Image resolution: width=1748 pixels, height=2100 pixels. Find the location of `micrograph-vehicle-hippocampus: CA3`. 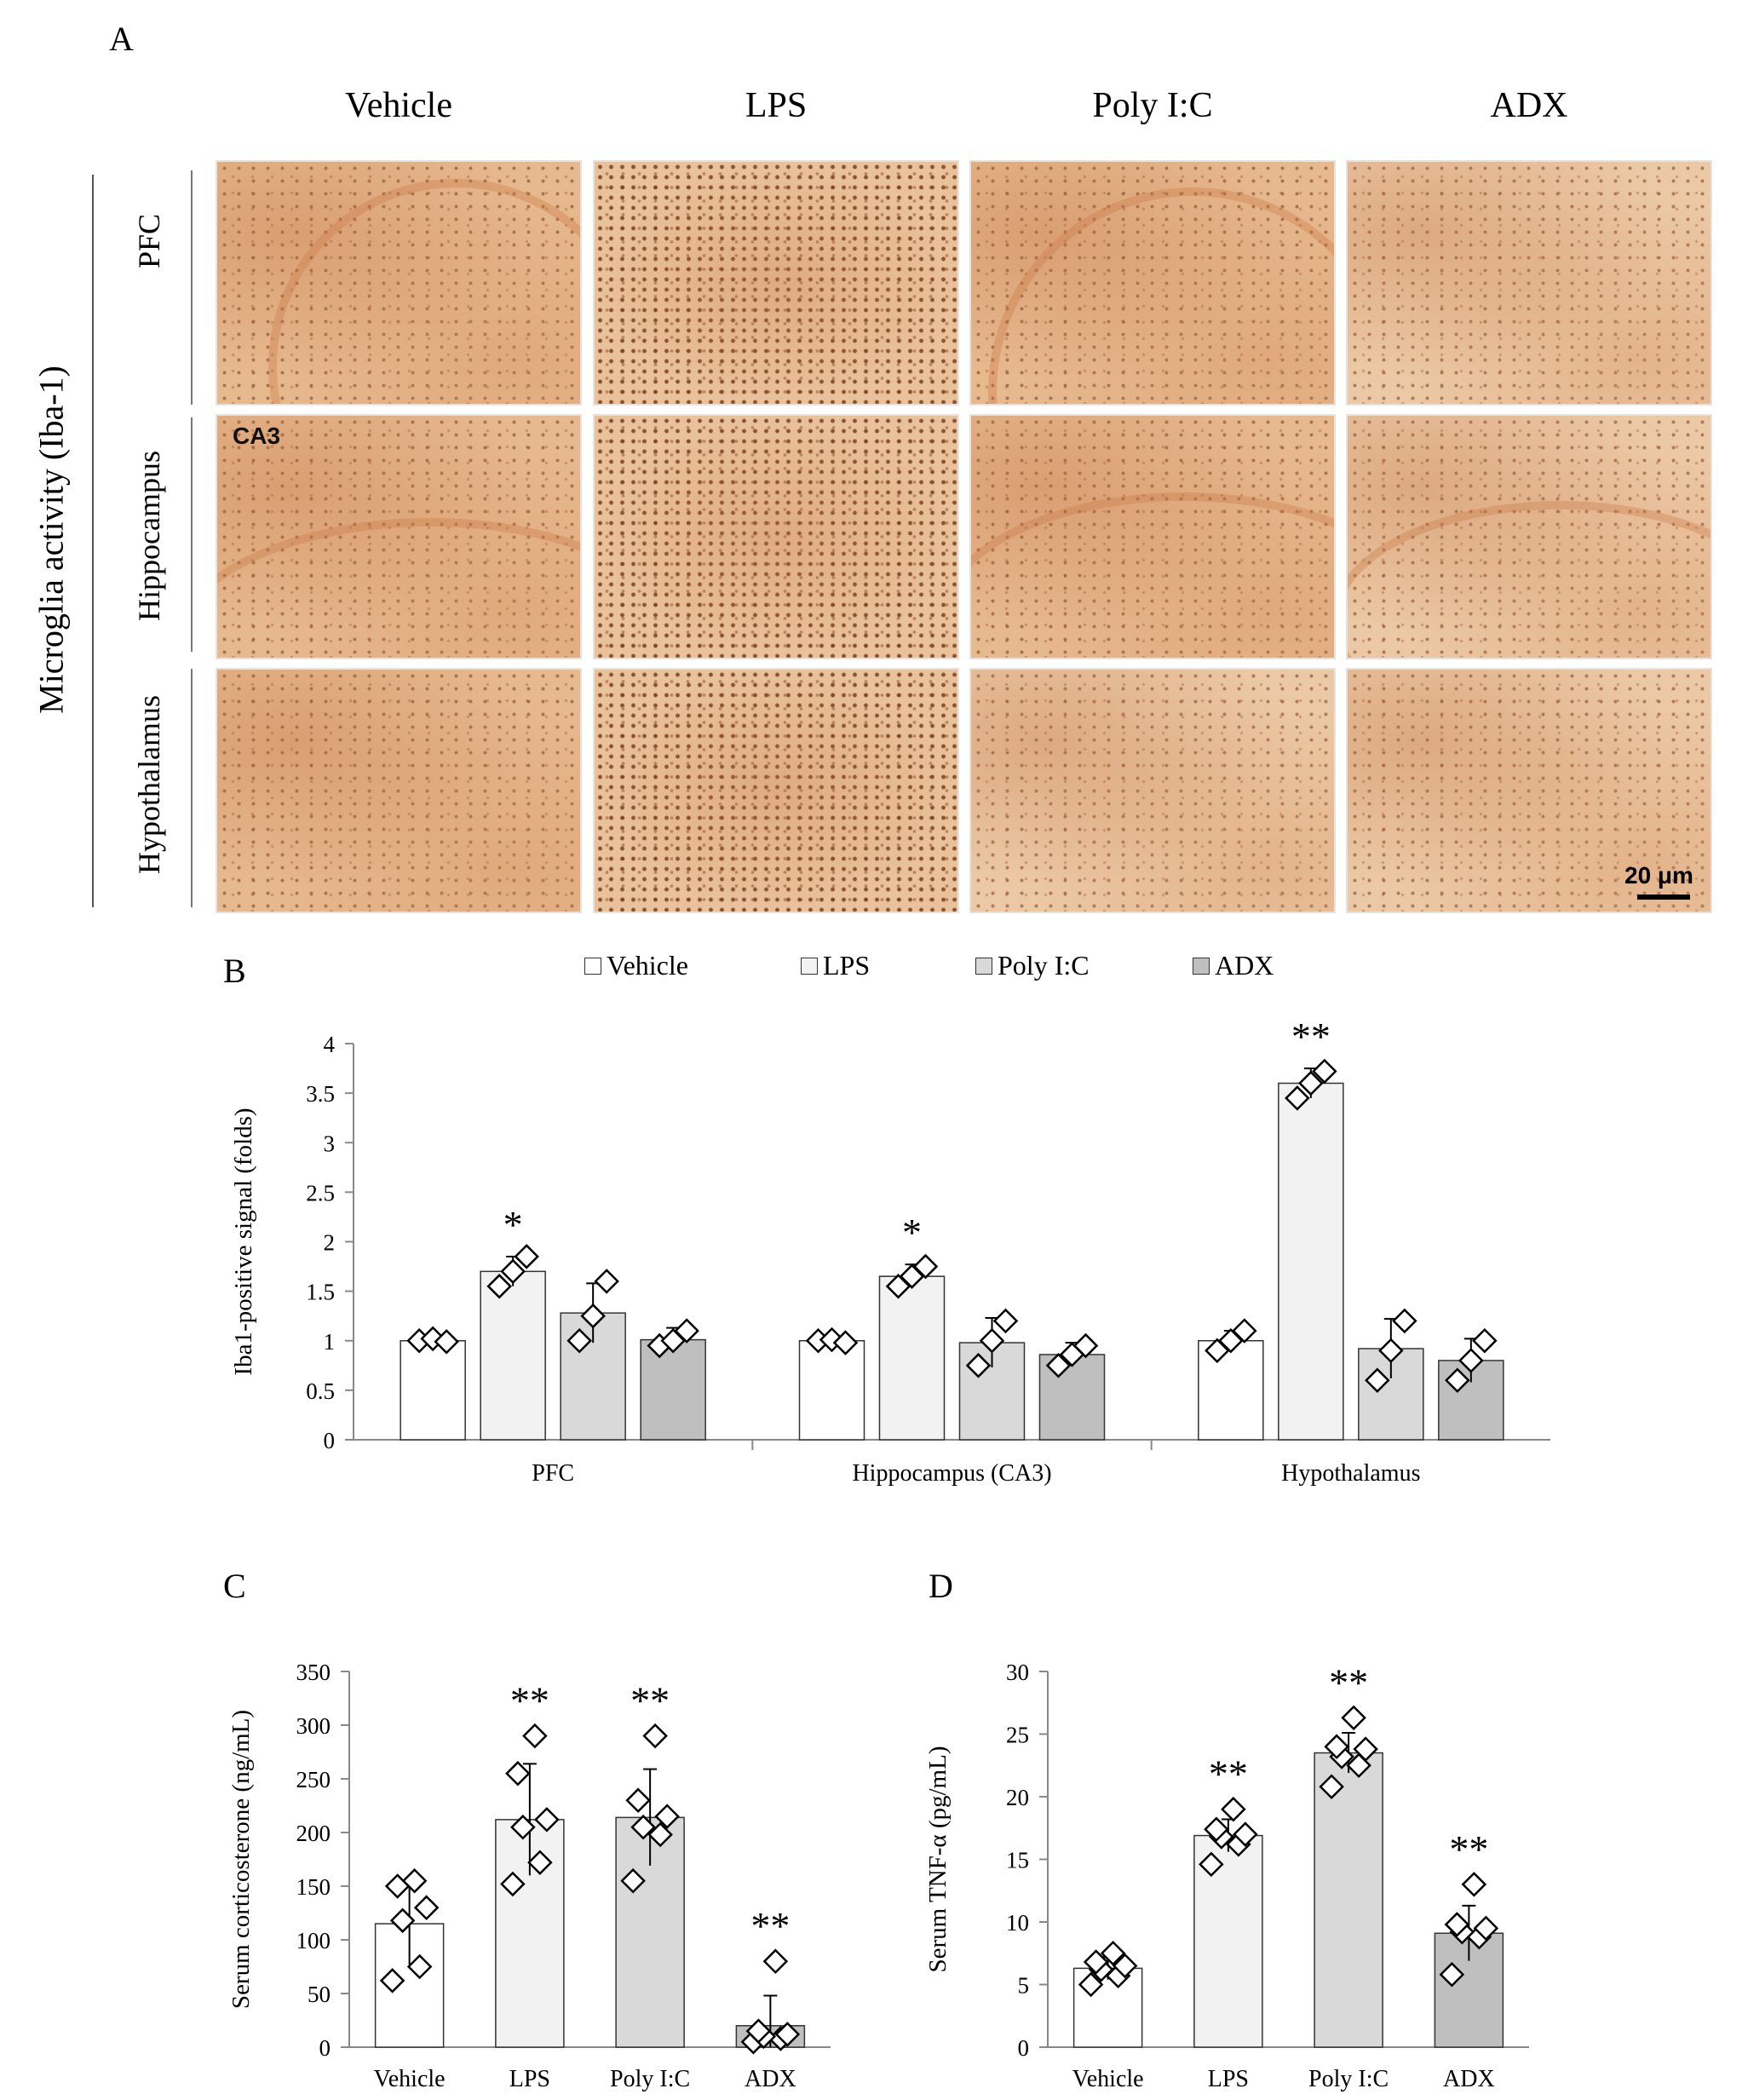

micrograph-vehicle-hippocampus: CA3 is located at coordinates (399, 536).